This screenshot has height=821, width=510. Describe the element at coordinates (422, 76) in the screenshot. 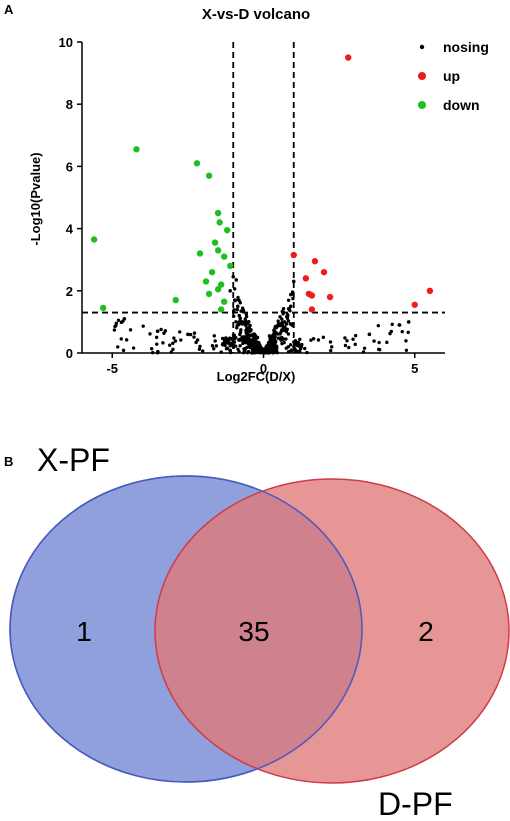

I see `legend-marker-up` at that location.